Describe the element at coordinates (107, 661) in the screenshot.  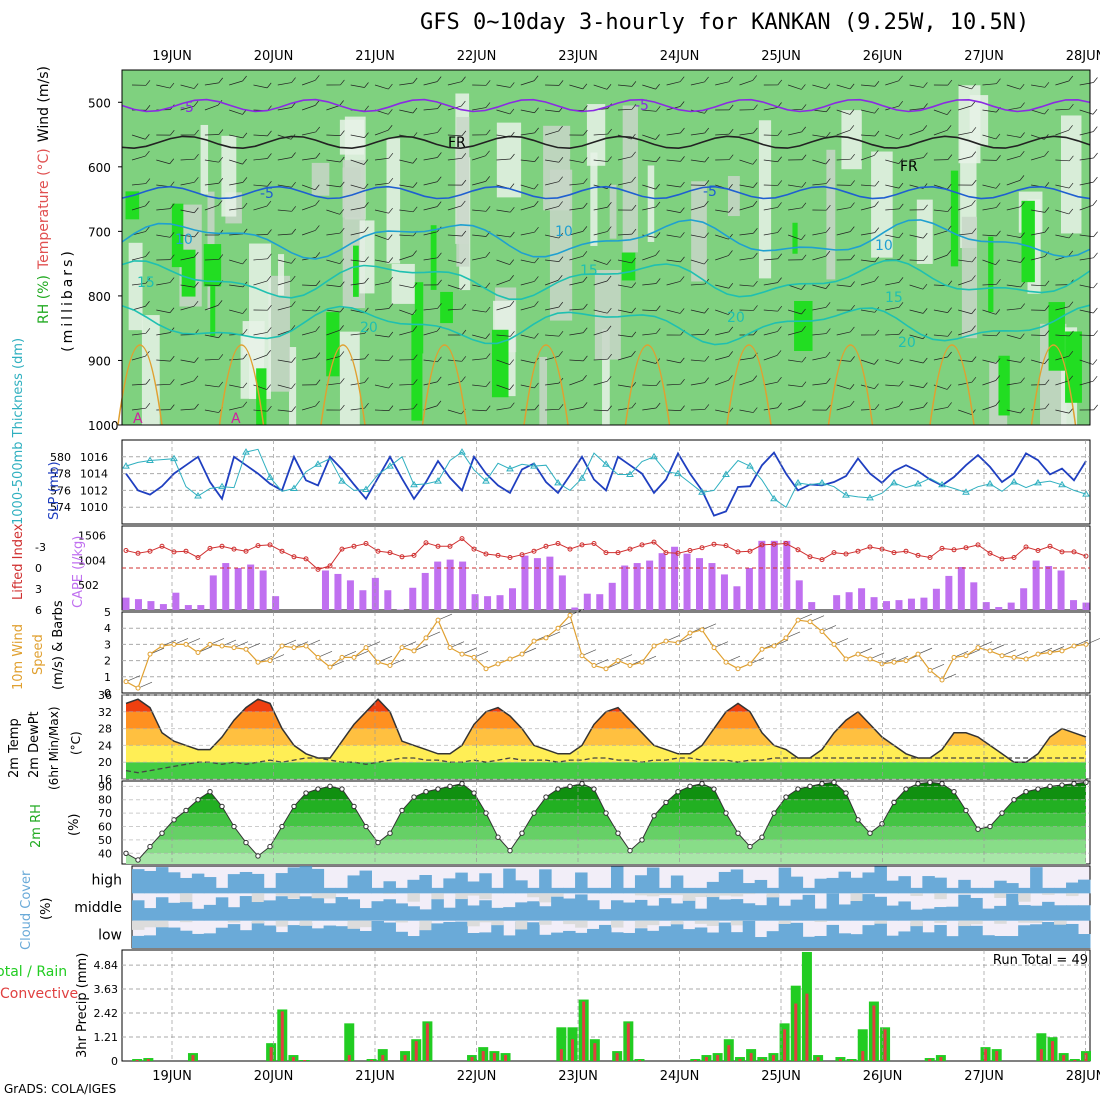
I see `wind-tick-label: 2` at that location.